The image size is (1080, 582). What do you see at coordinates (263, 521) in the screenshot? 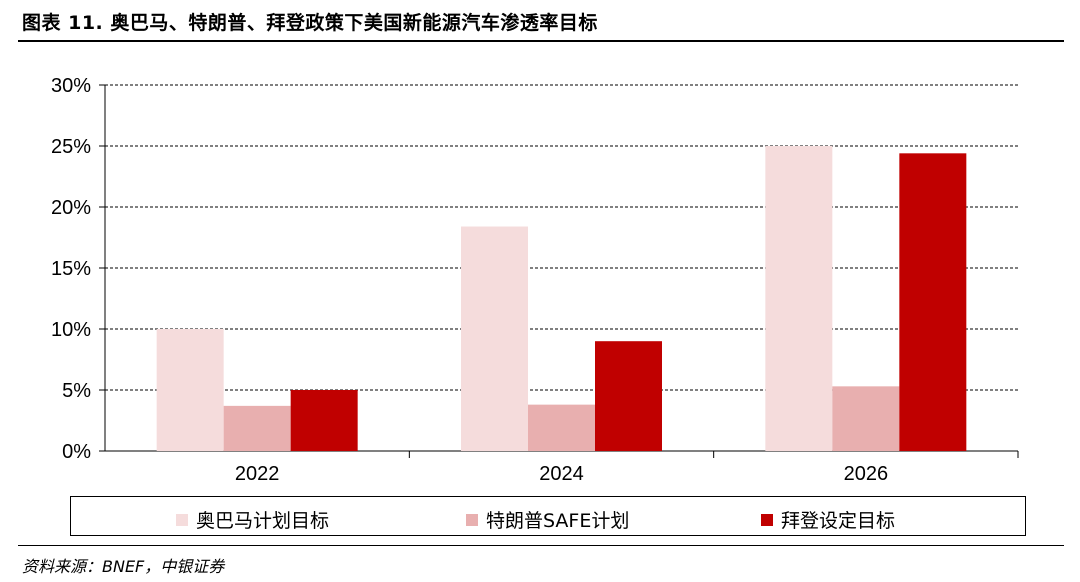
I see `legend-label: 奥巴马计划目标` at bounding box center [263, 521].